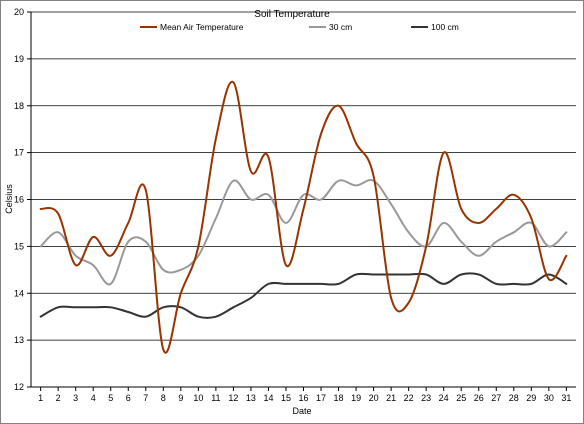  Describe the element at coordinates (292, 14) in the screenshot. I see `chart-title: Soil Temperature` at that location.